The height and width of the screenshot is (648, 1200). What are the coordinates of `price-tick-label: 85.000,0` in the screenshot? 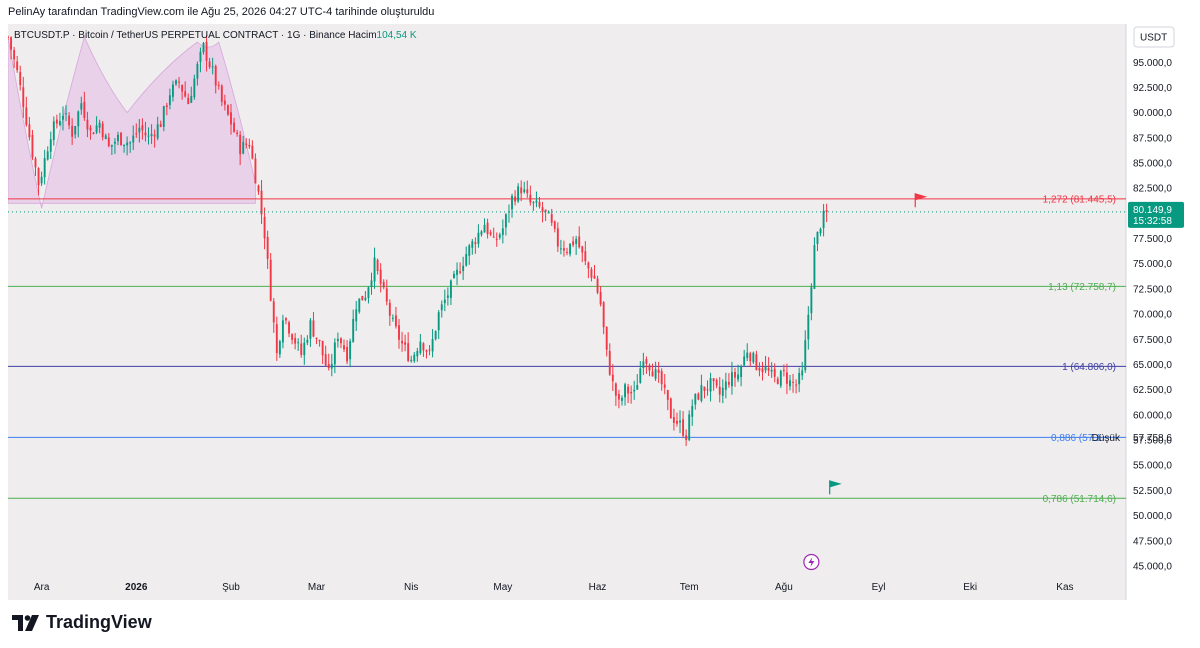 It's located at (1152, 164).